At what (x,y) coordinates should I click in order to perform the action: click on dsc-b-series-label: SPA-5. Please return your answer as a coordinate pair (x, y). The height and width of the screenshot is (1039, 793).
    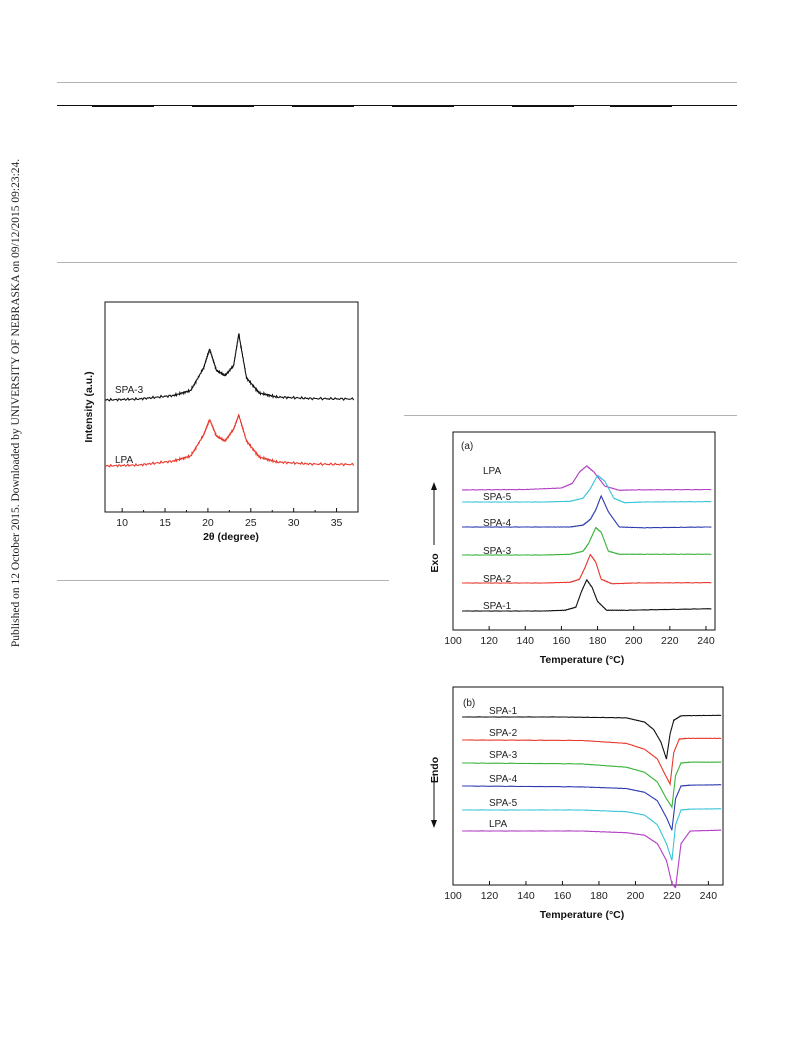
    Looking at the image, I should click on (503, 803).